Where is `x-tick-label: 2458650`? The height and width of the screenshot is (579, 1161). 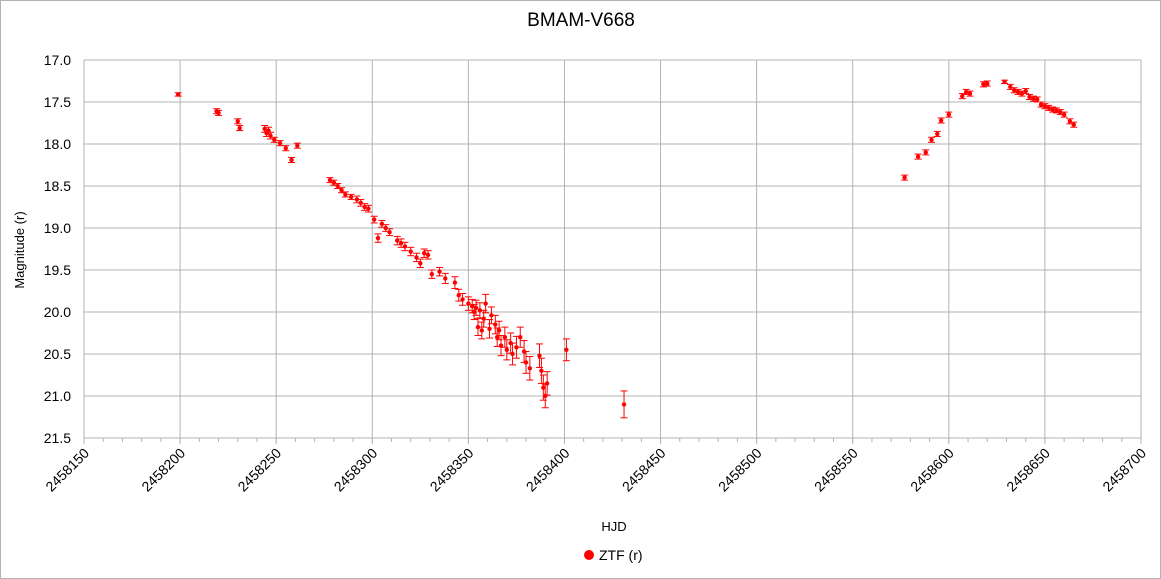
x-tick-label: 2458650 is located at coordinates (1028, 470).